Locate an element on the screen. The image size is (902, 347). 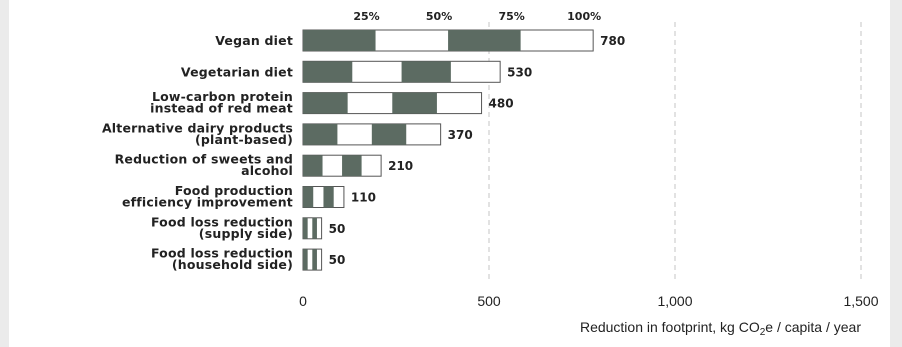
category-label: instead of red meat is located at coordinates (221, 108).